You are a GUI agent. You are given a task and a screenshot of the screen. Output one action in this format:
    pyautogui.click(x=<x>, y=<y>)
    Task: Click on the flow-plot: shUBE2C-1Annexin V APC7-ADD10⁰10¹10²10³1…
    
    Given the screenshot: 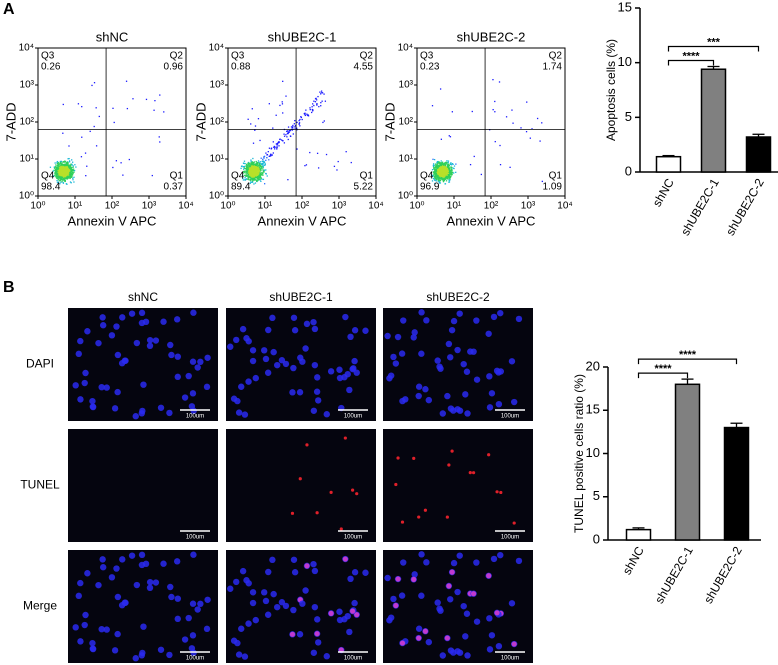 What is the action you would take?
    pyautogui.click(x=288, y=128)
    